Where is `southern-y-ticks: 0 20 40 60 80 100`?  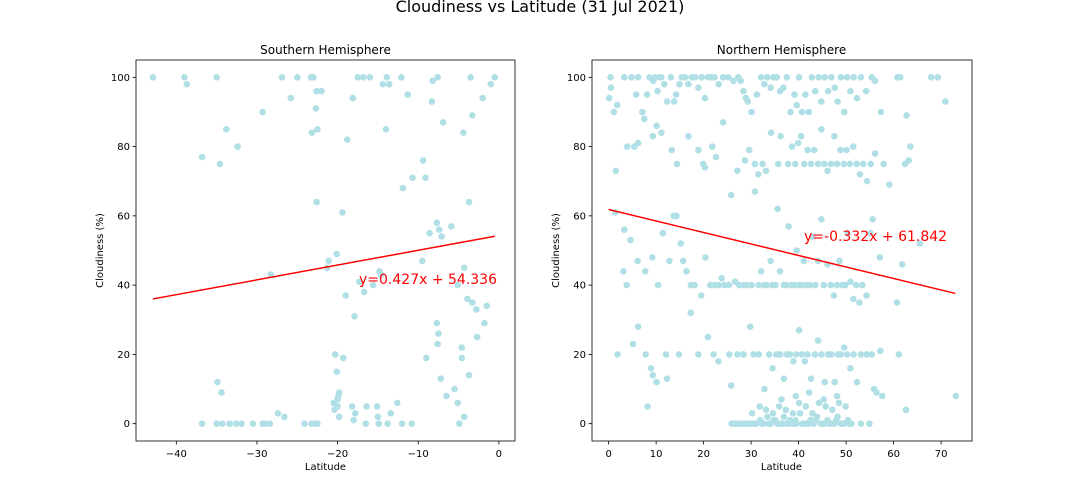 southern-y-ticks: 0 20 40 60 80 100 is located at coordinates (123, 251).